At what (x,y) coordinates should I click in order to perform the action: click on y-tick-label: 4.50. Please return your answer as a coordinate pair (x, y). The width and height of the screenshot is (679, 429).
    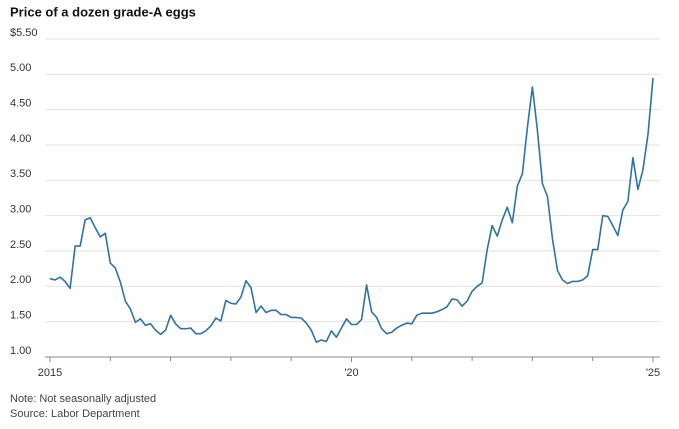
    Looking at the image, I should click on (20, 104).